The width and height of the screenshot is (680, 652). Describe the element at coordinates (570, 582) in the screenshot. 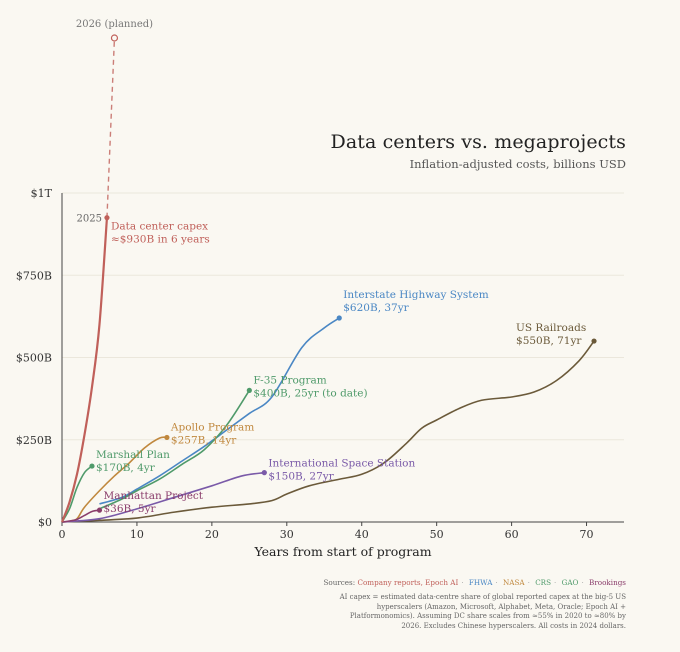

I see `source-item: GAO` at that location.